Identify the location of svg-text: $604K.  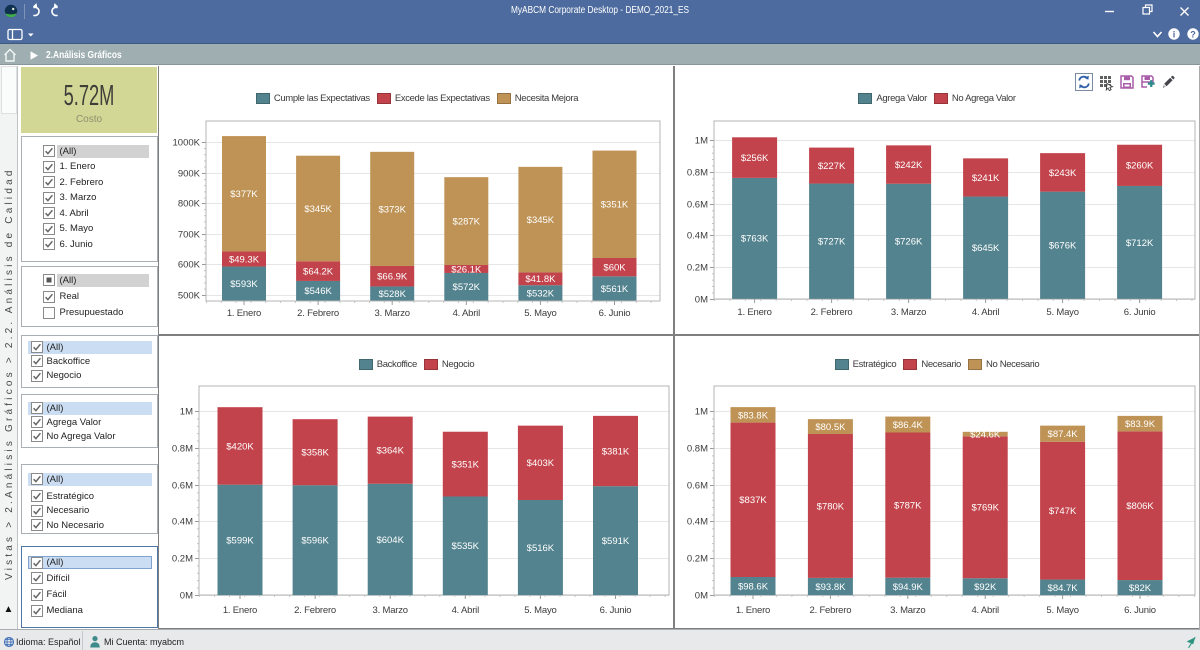
(390, 540).